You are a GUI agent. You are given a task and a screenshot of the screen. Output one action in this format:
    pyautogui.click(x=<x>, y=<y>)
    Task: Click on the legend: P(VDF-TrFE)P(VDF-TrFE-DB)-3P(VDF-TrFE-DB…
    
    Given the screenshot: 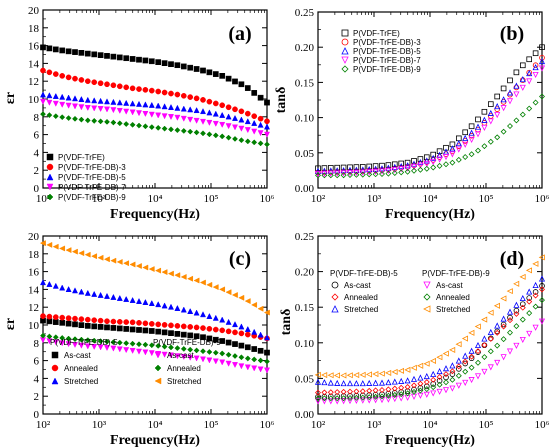 What is the action you would take?
    pyautogui.click(x=381, y=51)
    